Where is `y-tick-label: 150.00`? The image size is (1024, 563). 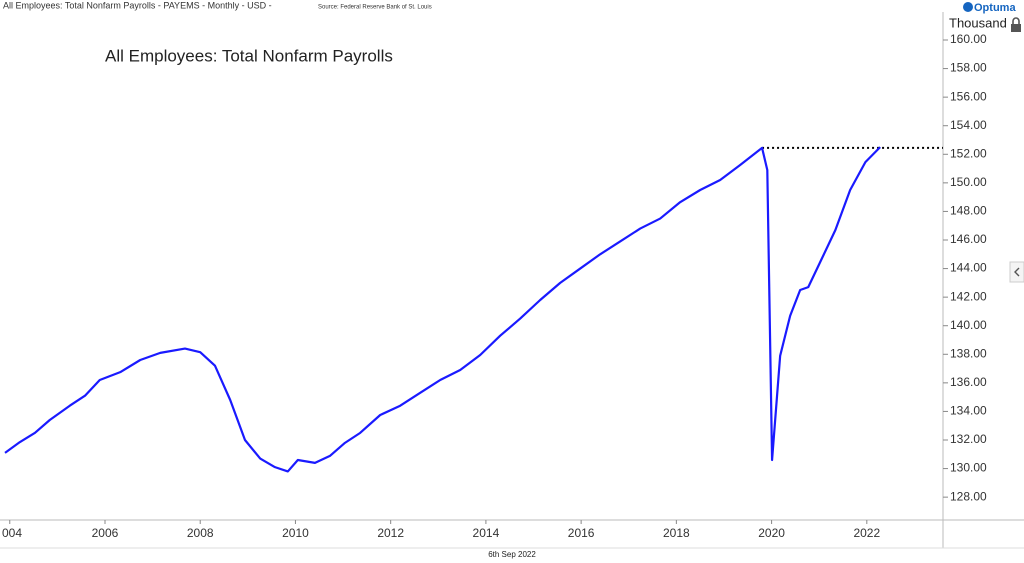 y-tick-label: 150.00 is located at coordinates (968, 182).